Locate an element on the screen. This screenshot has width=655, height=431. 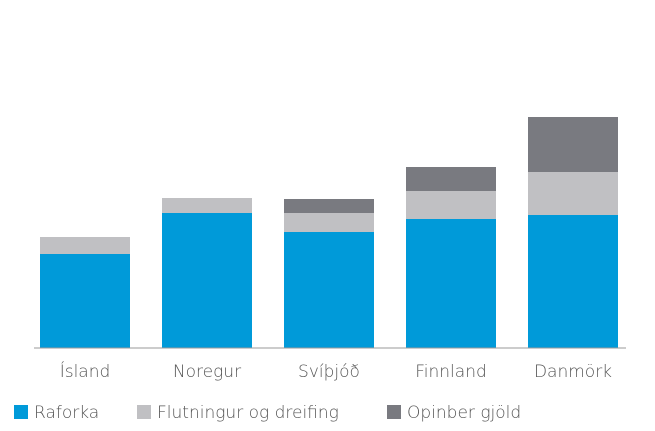
x-tick-label: Noregur is located at coordinates (207, 372).